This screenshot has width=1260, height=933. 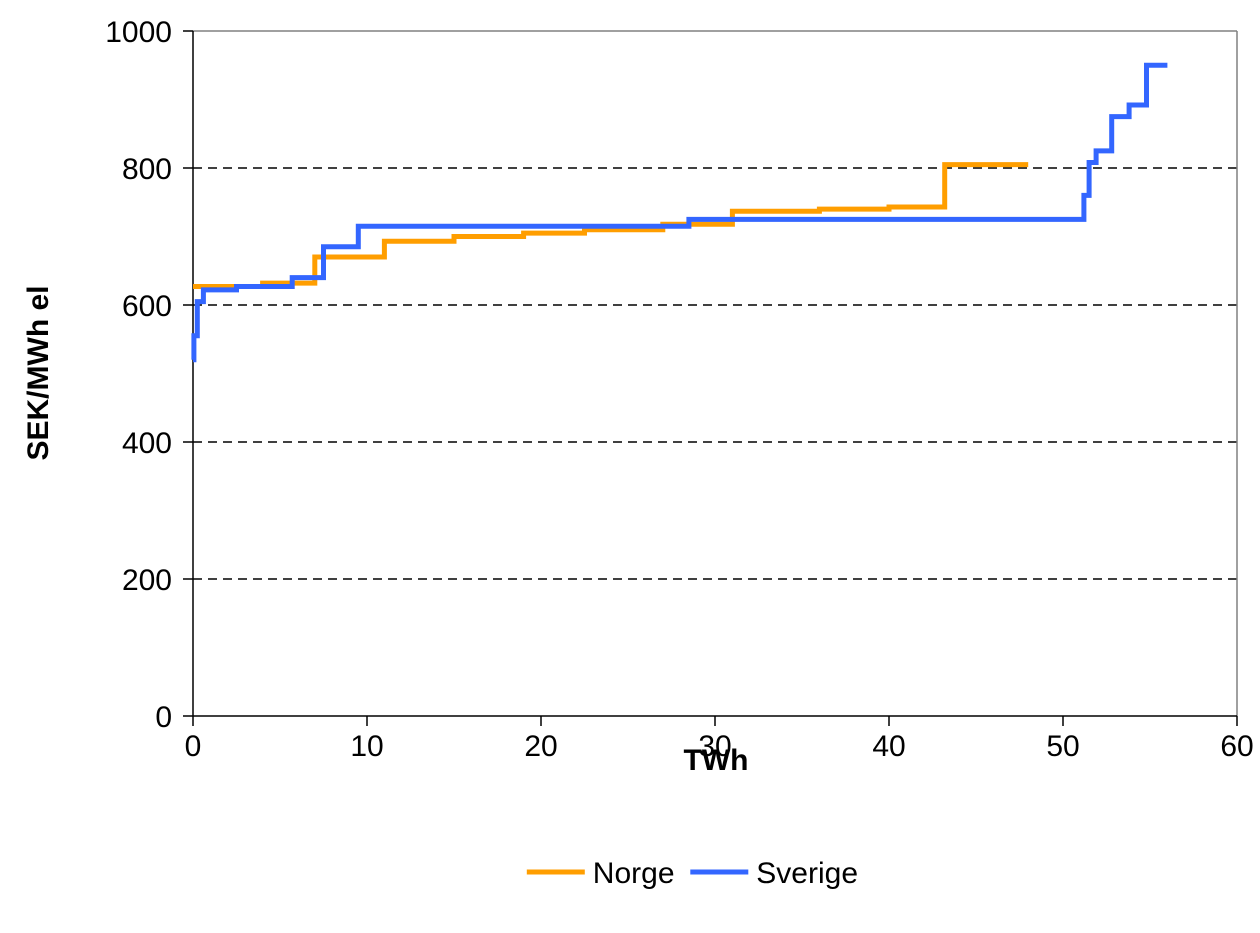 What do you see at coordinates (366, 746) in the screenshot?
I see `x-tick-label-10: 10` at bounding box center [366, 746].